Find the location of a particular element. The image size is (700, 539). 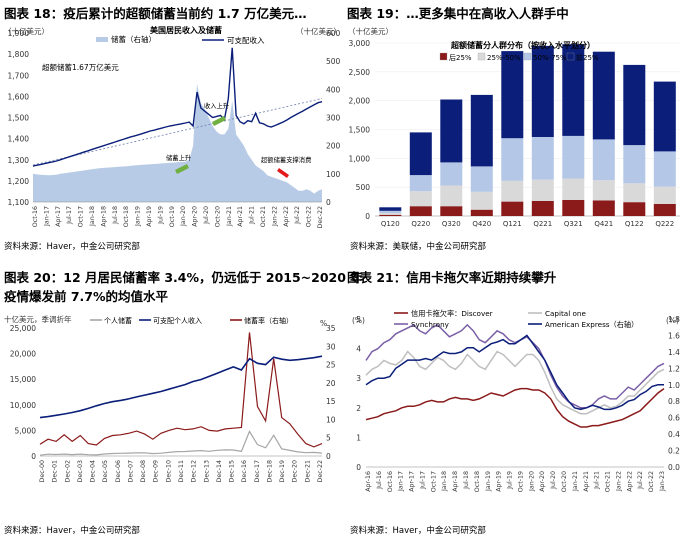

left-axis-unit: （十亿美元） is located at coordinates (26, 31).